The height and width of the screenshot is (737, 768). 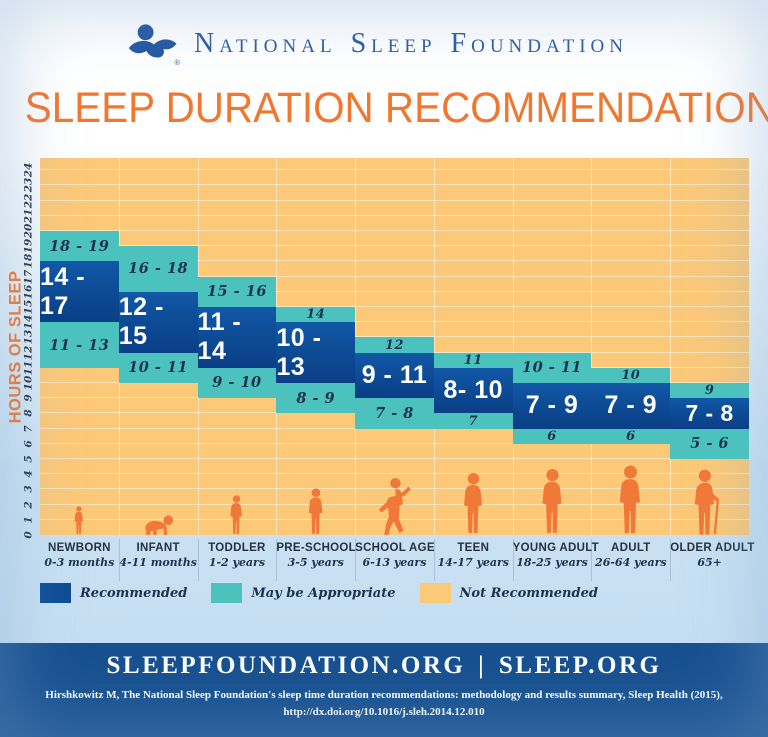 I want to click on legend-swatch-not-recommended, so click(x=435, y=593).